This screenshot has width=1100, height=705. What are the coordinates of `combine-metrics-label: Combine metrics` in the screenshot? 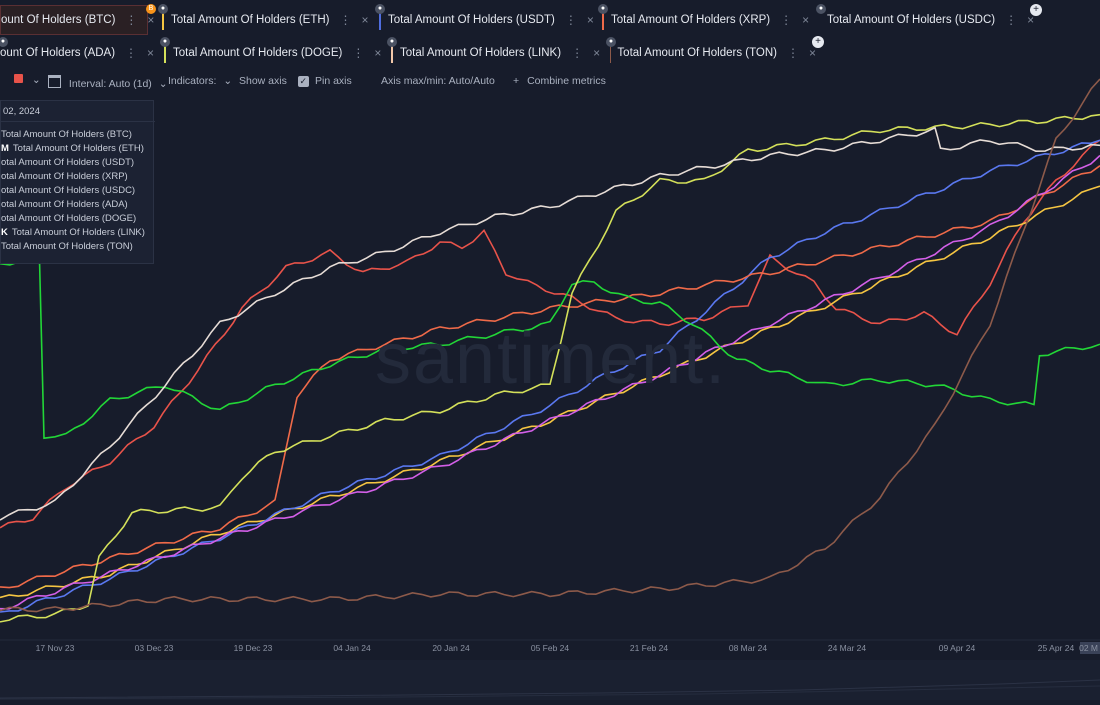 It's located at (566, 81).